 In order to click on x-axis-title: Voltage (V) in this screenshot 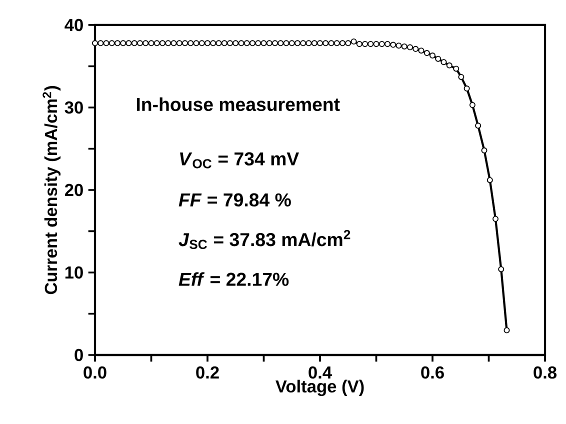, I will do `click(320, 388)`.